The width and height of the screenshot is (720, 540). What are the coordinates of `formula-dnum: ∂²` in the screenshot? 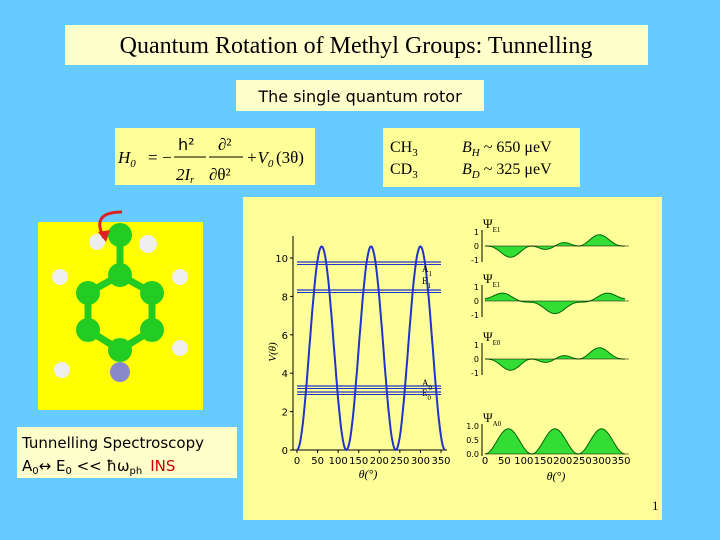 It's located at (225, 144).